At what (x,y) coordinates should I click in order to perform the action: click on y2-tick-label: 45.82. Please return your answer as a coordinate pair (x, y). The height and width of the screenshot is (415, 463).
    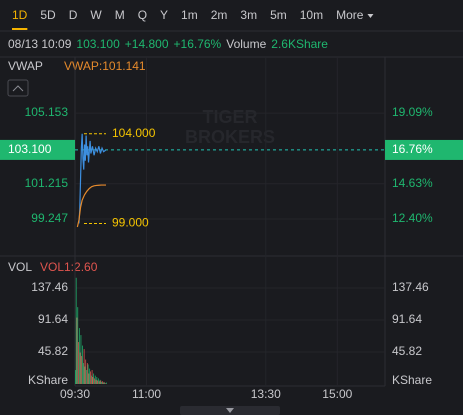
    Looking at the image, I should click on (407, 351).